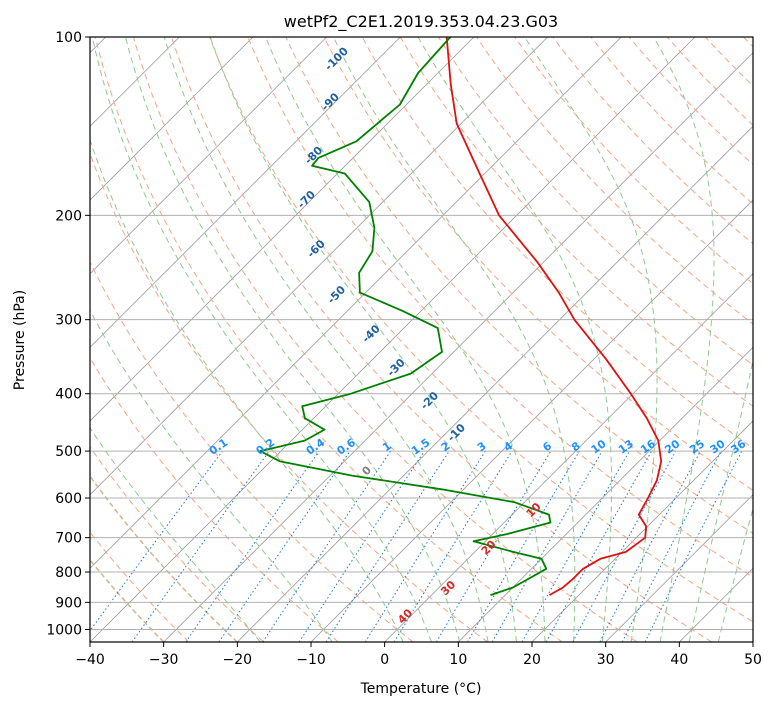 This screenshot has height=708, width=775. Describe the element at coordinates (90, 660) in the screenshot. I see `x-tick-label: −40` at that location.